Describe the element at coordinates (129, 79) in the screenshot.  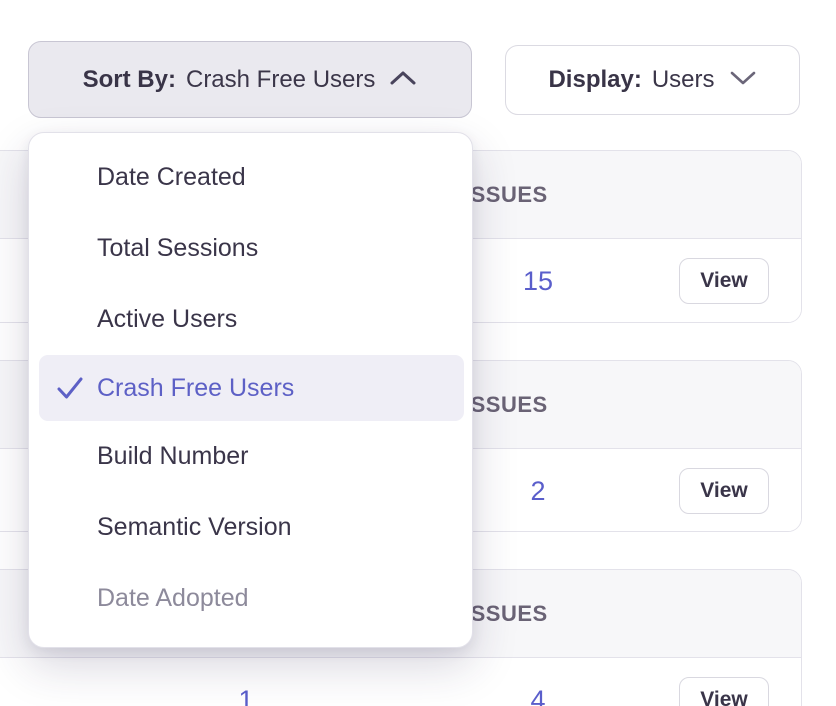
I see `sort-by-label: Sort By:` at that location.